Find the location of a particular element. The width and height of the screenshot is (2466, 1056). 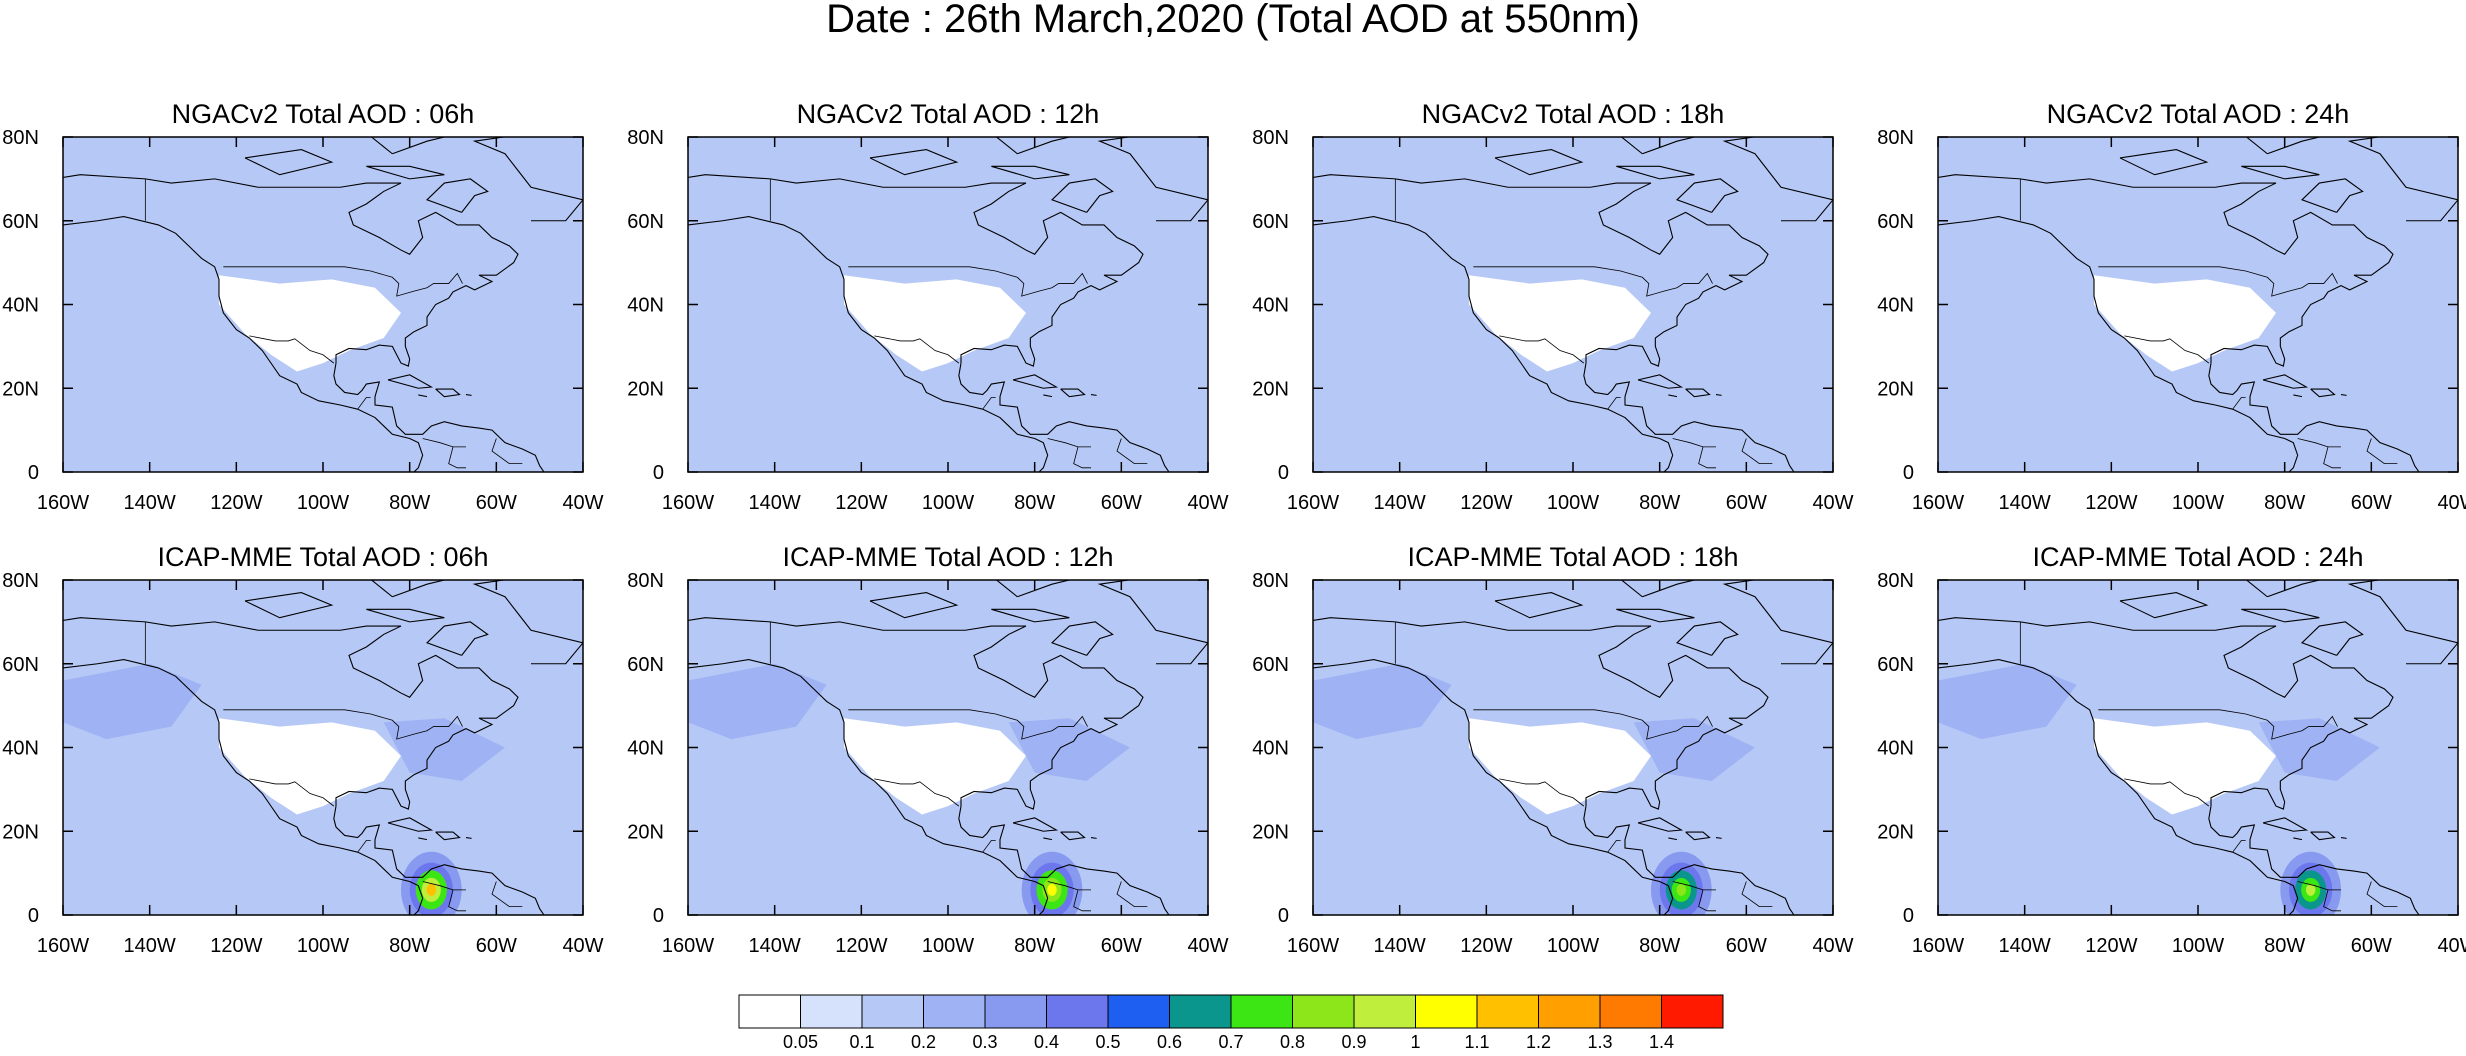

colorbar-label: 0.1 is located at coordinates (861, 1042).